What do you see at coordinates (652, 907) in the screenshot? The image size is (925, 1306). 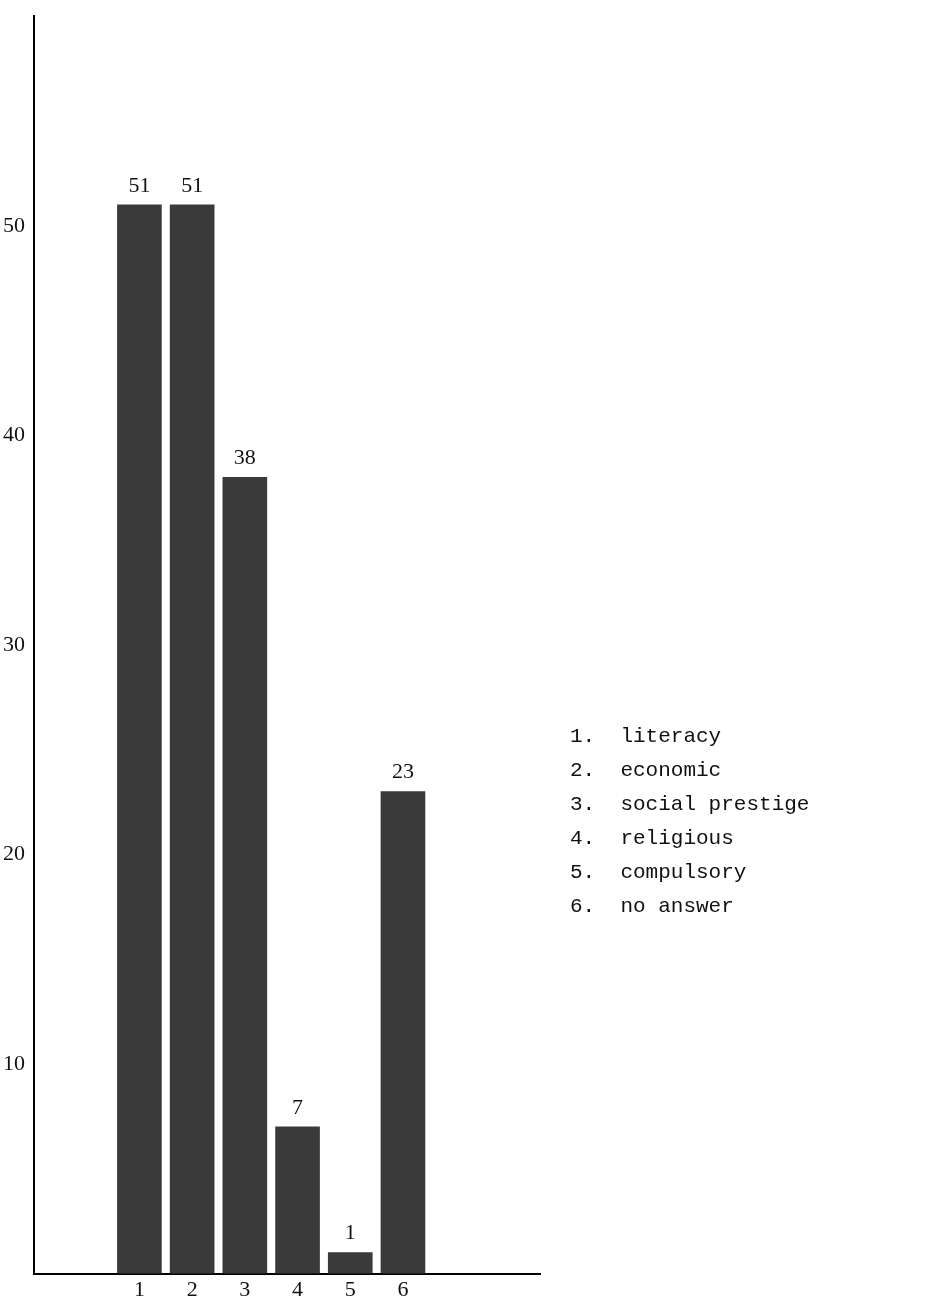 I see `text: 6. no answer` at bounding box center [652, 907].